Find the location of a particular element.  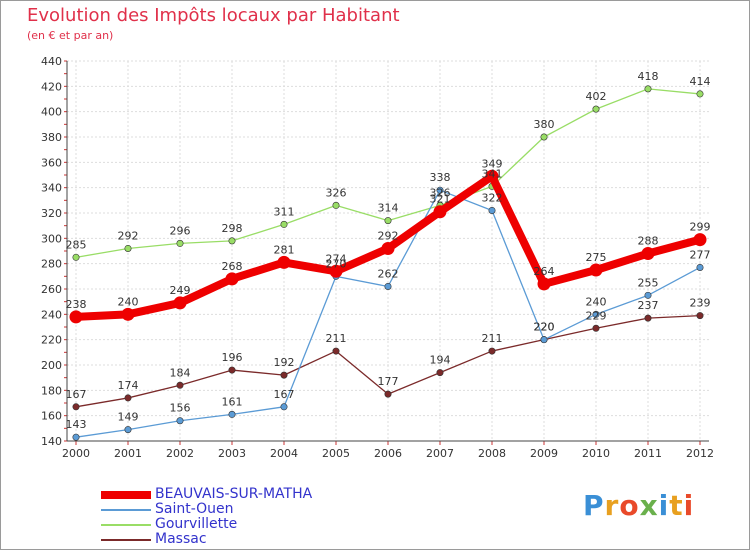

data-label: 177 is located at coordinates (388, 381).